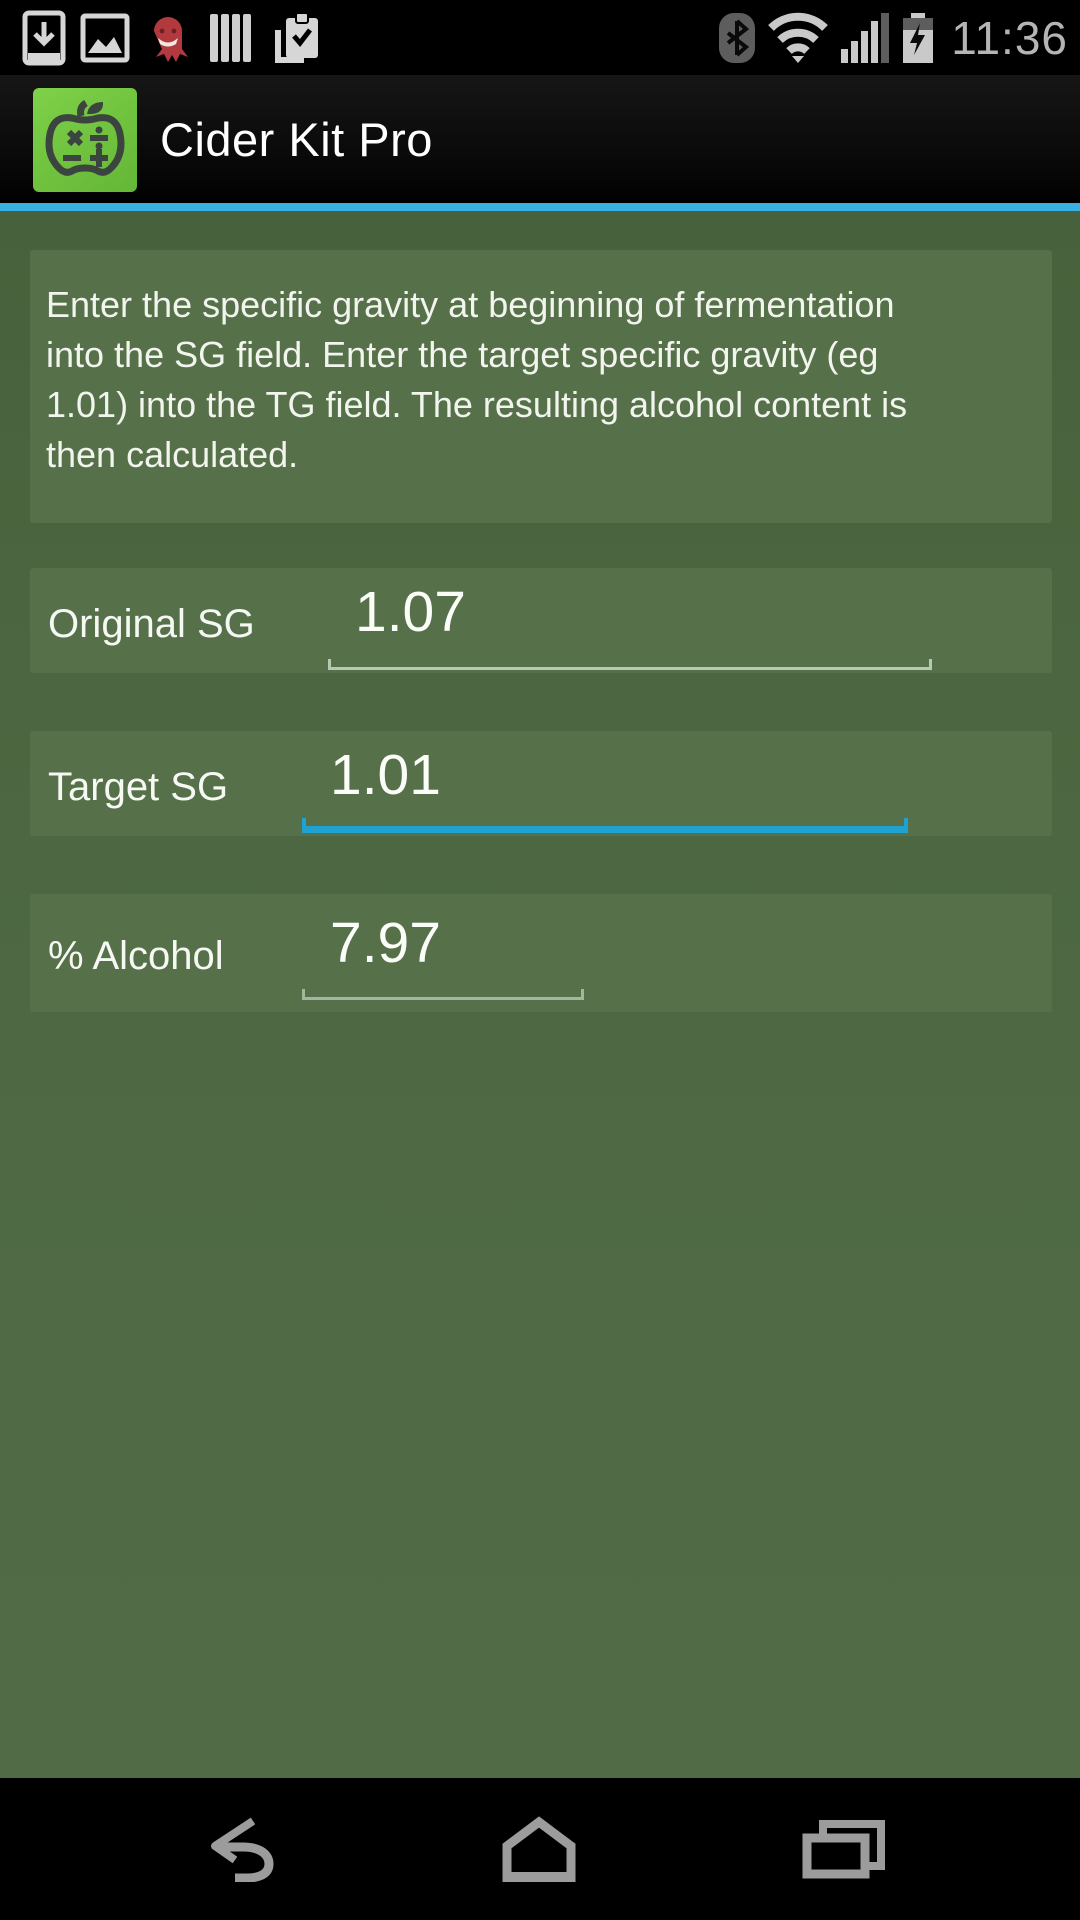  What do you see at coordinates (136, 956) in the screenshot?
I see `percent-alcohol-label: % Alcohol` at bounding box center [136, 956].